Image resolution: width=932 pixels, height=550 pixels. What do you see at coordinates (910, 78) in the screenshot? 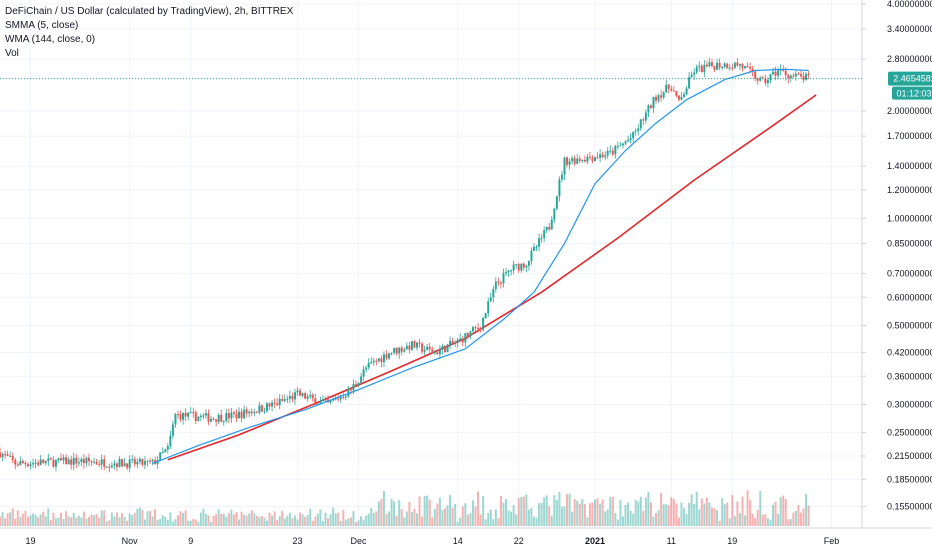
I see `last-price-tag` at bounding box center [910, 78].